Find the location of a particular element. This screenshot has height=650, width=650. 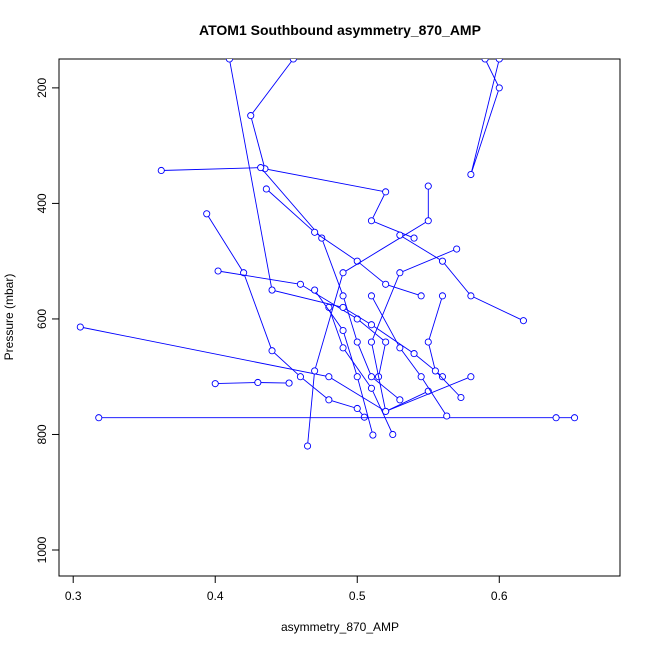

y-tick-label: 600 is located at coordinates (42, 319).